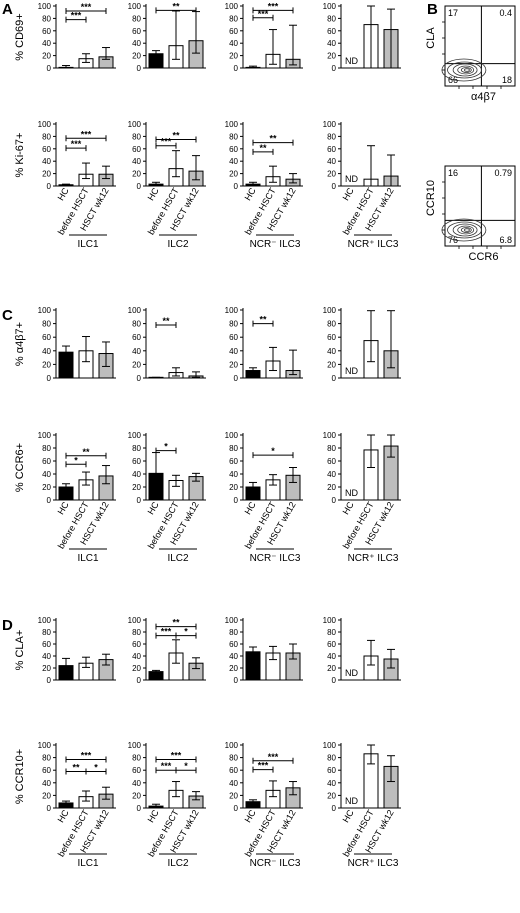  I want to click on panel-d-r1-g2-ytick-label: 20, so click(233, 795).